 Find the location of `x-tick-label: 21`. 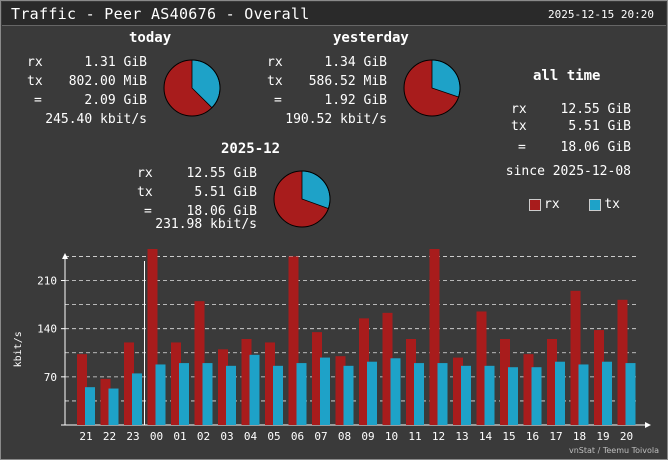

x-tick-label: 21 is located at coordinates (85, 436).